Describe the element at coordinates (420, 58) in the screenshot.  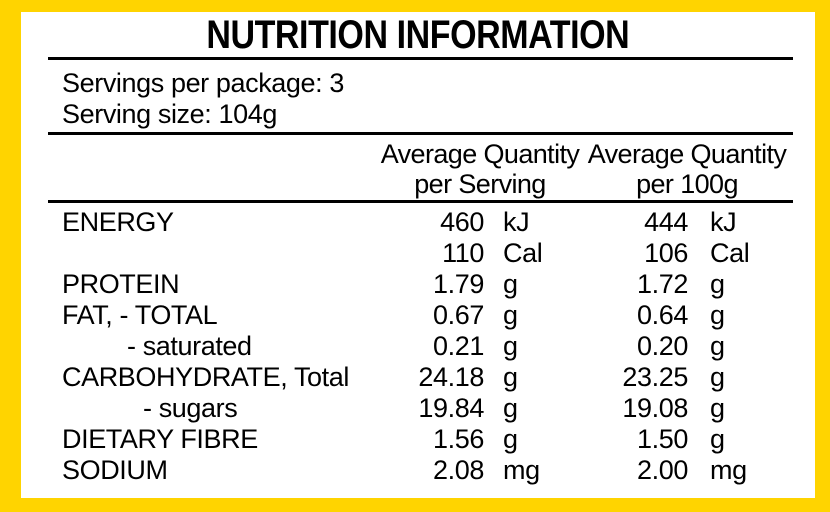
I see `divider-under-title` at that location.